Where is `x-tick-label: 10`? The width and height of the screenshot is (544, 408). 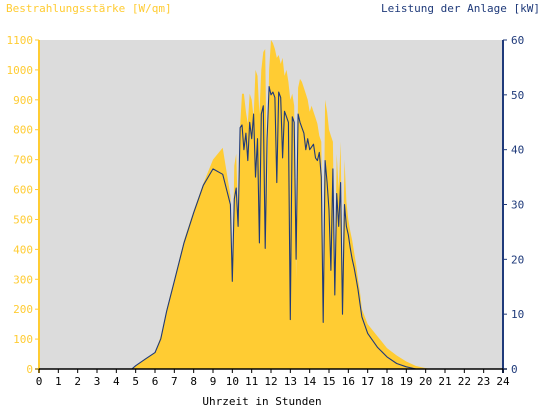 x-tick-label: 10 is located at coordinates (232, 381).